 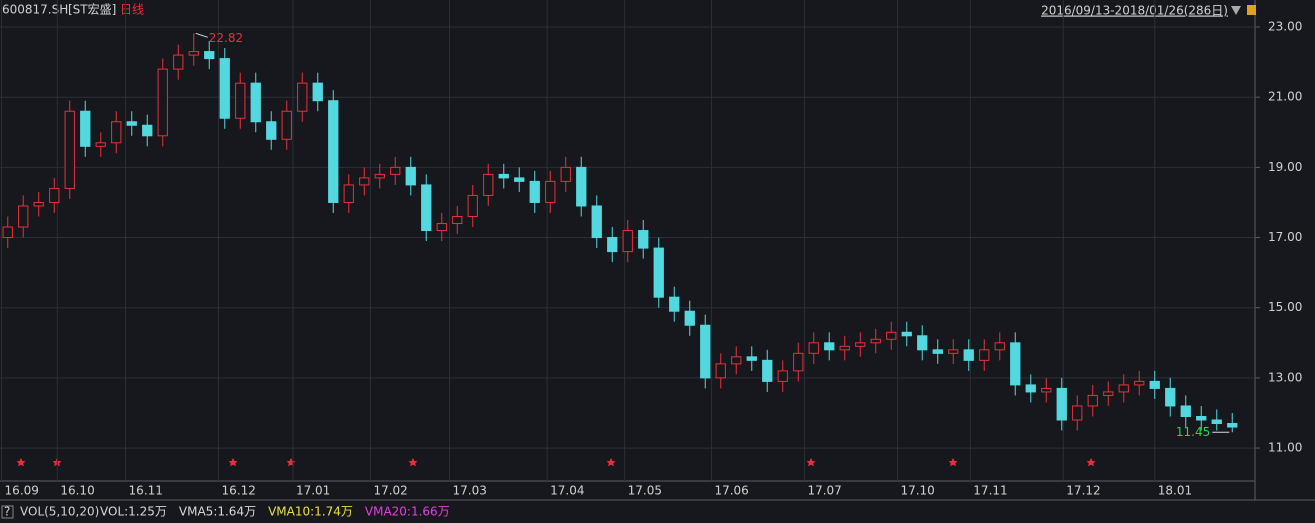 What do you see at coordinates (1134, 11) in the screenshot?
I see `date-range: 2016/09/13-2018/01/26(286日)` at bounding box center [1134, 11].